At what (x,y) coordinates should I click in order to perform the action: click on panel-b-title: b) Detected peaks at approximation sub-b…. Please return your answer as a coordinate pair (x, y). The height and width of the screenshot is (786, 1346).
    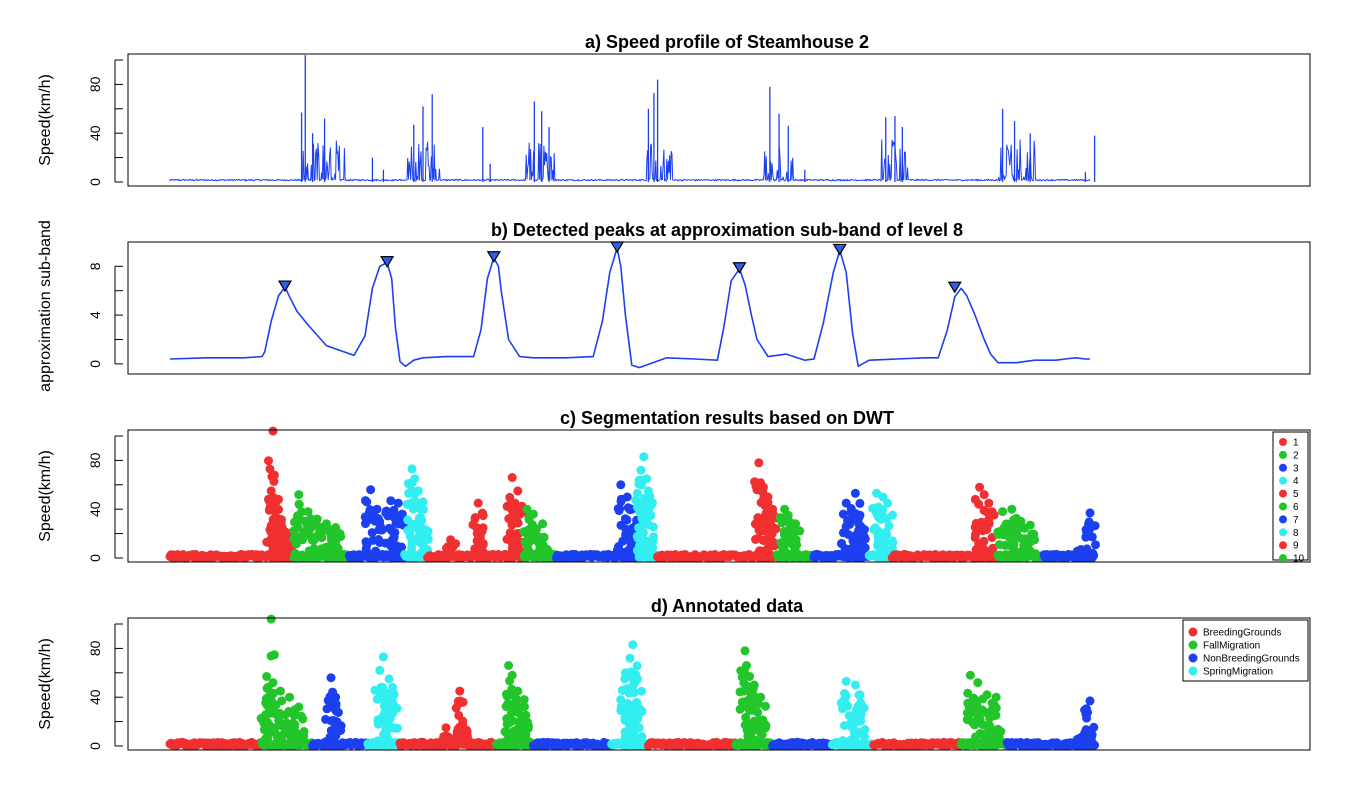
    Looking at the image, I should click on (727, 230).